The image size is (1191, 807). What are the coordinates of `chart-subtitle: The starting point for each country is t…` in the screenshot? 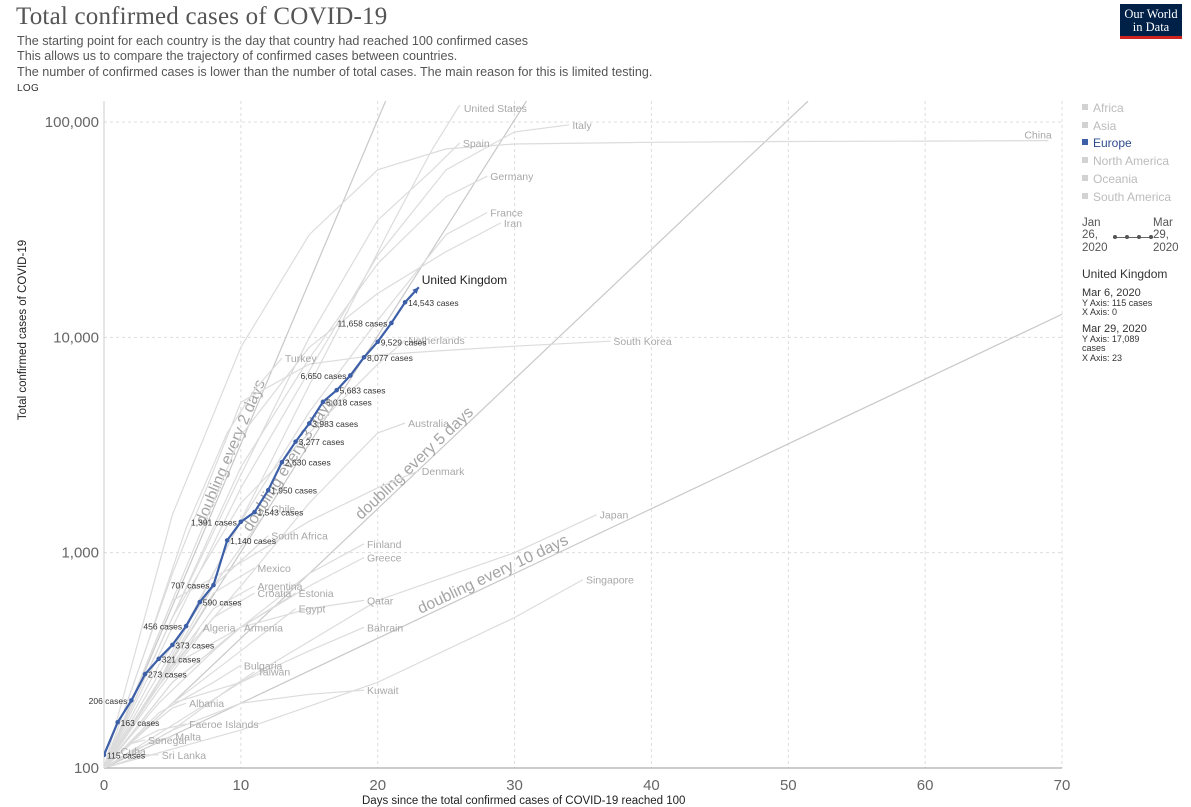 It's located at (334, 57).